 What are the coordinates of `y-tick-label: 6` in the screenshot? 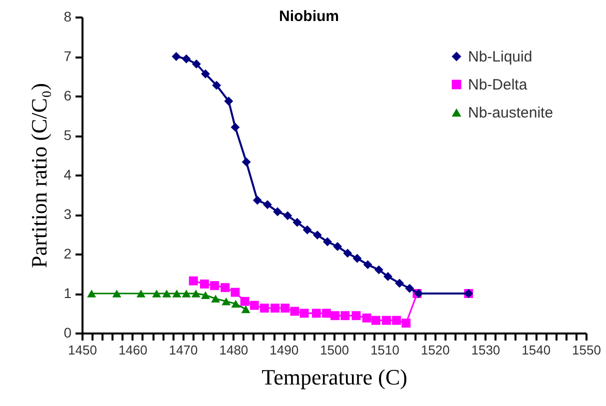 It's located at (68, 96).